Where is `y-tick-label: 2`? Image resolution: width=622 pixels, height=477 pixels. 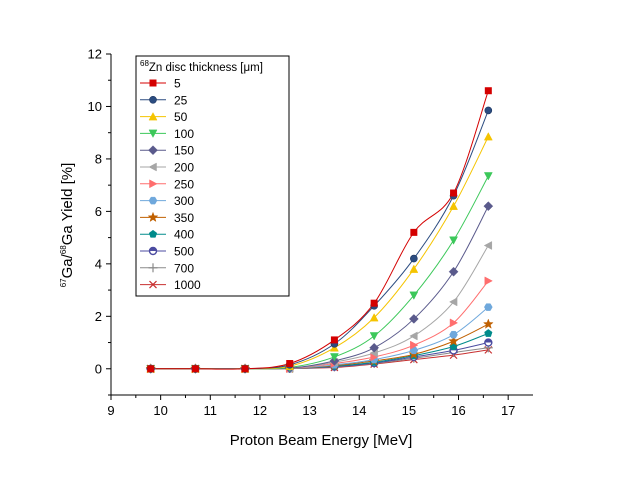 y-tick-label: 2 is located at coordinates (98, 316).